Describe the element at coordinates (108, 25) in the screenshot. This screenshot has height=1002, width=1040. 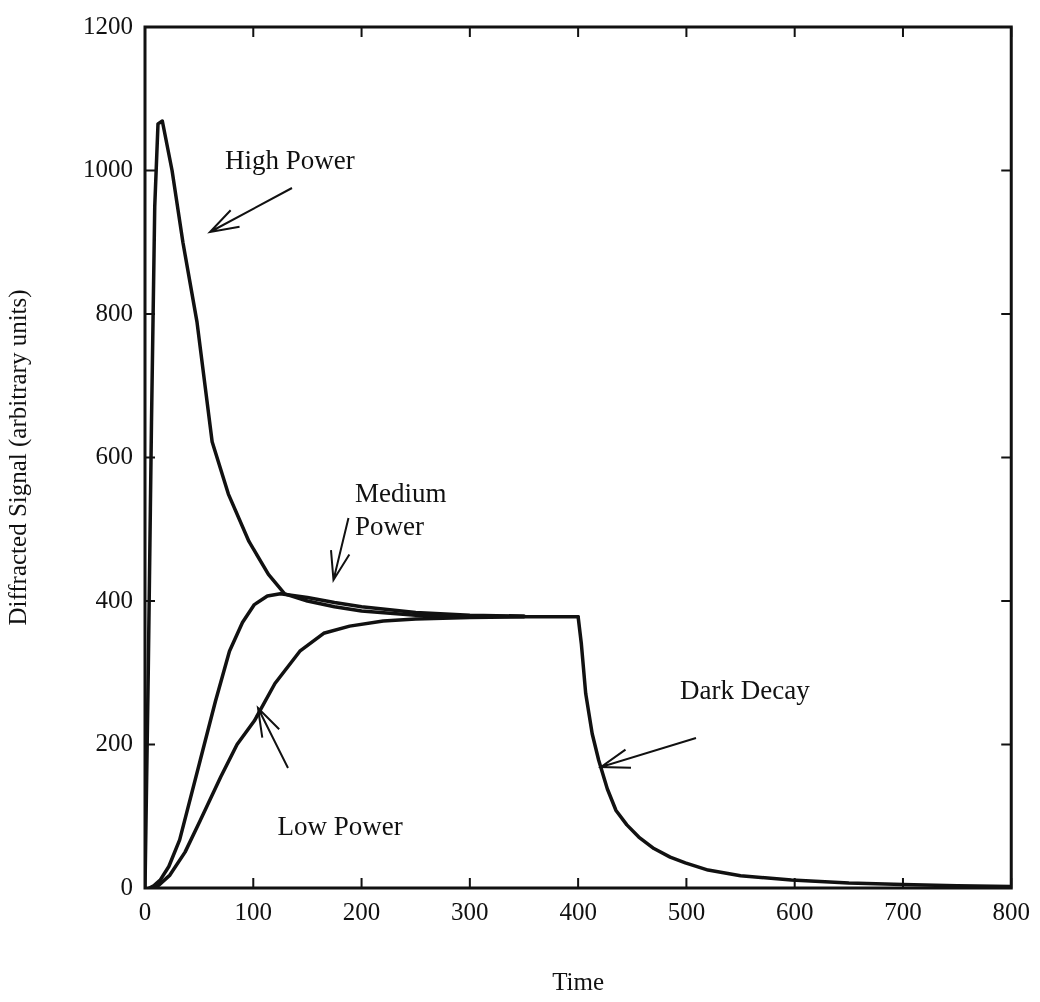
I see `y-tick-label: 1200` at that location.